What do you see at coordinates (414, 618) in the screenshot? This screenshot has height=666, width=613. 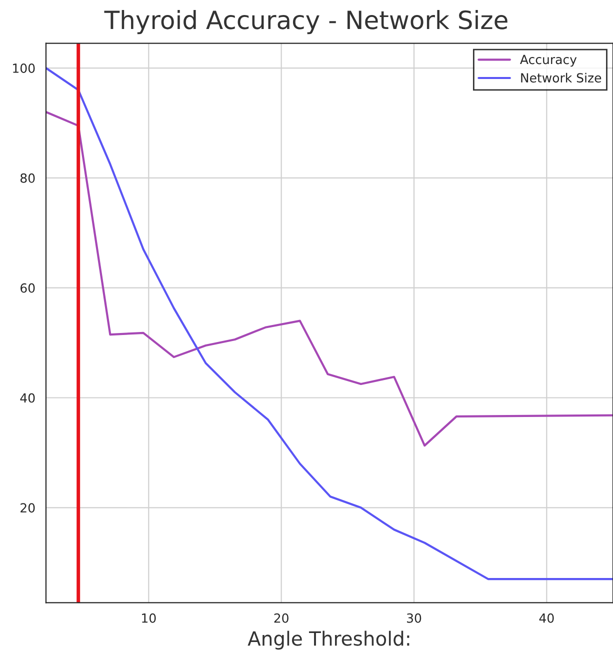 I see `x-tick-label: 30` at bounding box center [414, 618].